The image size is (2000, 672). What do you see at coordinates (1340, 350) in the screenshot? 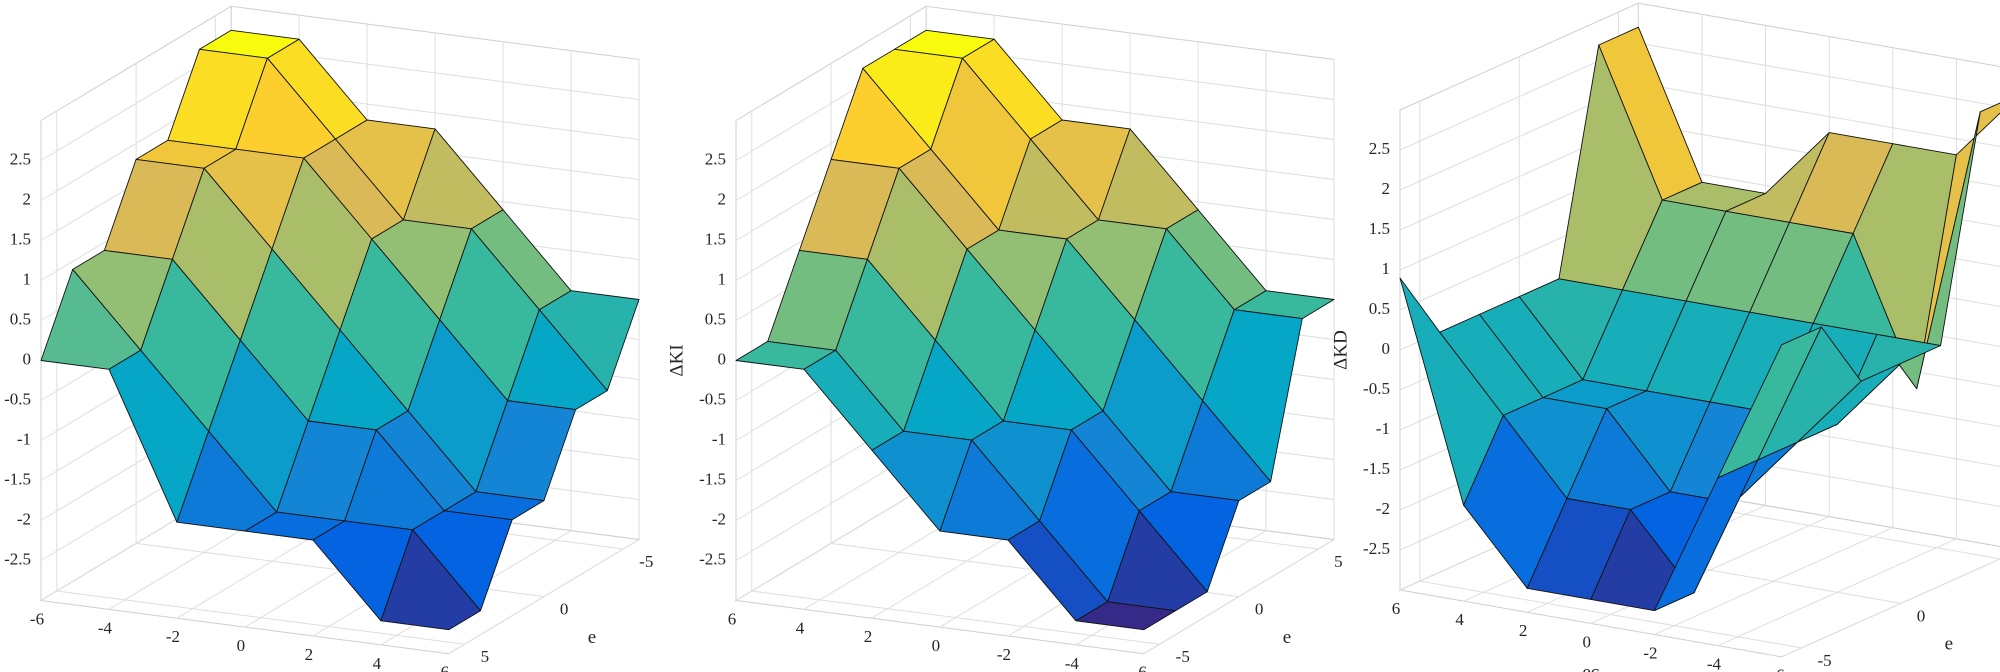
I see `z-axis-label: ΔKD` at bounding box center [1340, 350].